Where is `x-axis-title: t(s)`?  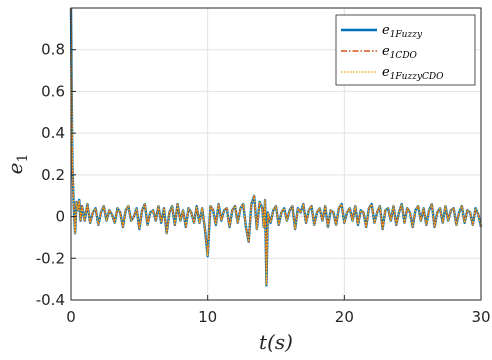
x-axis-title: t(s) is located at coordinates (276, 342).